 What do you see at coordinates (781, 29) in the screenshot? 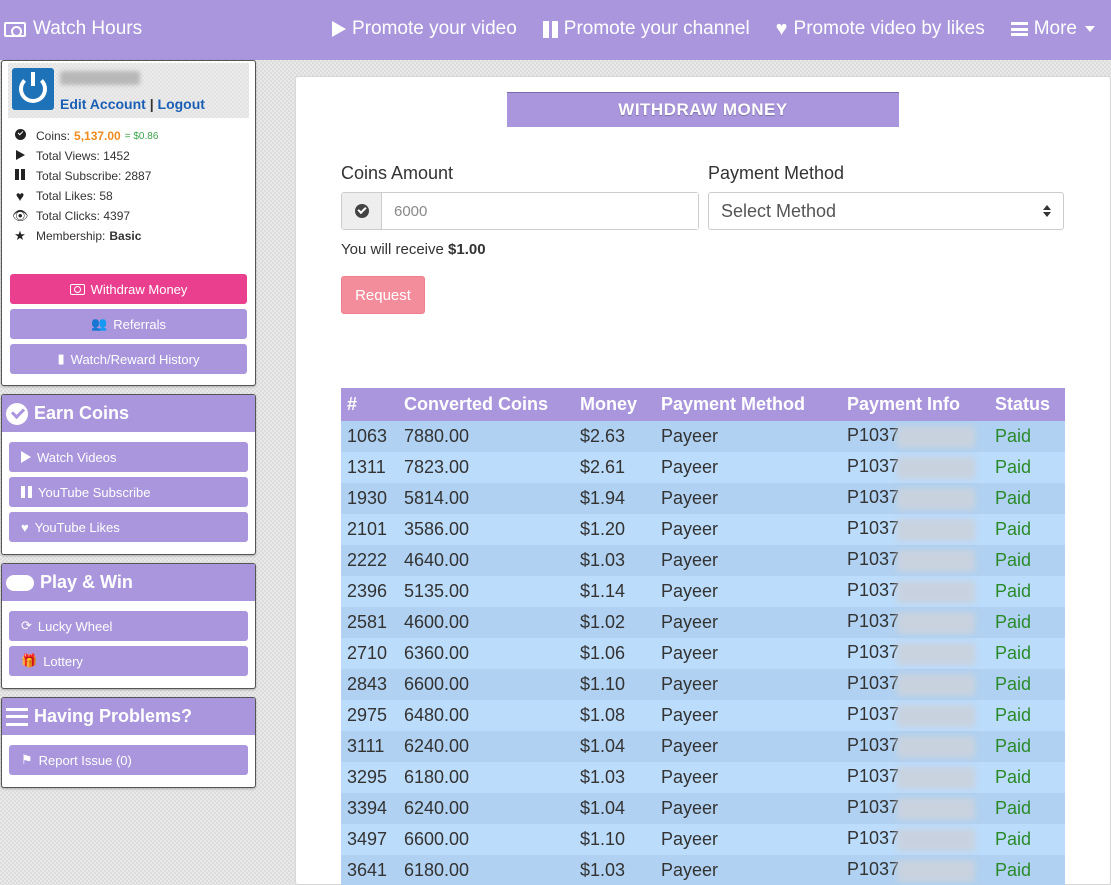
I see `heart-icon: ♥` at bounding box center [781, 29].